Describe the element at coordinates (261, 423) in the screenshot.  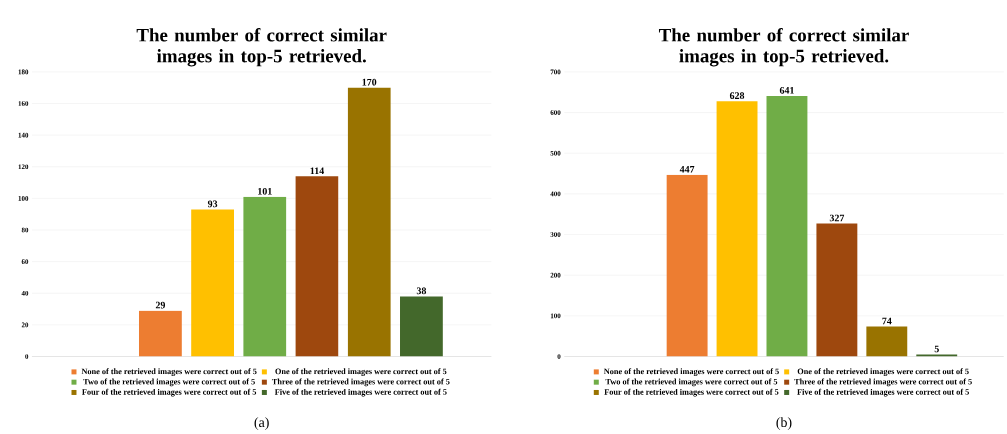
I see `text: (a)` at that location.